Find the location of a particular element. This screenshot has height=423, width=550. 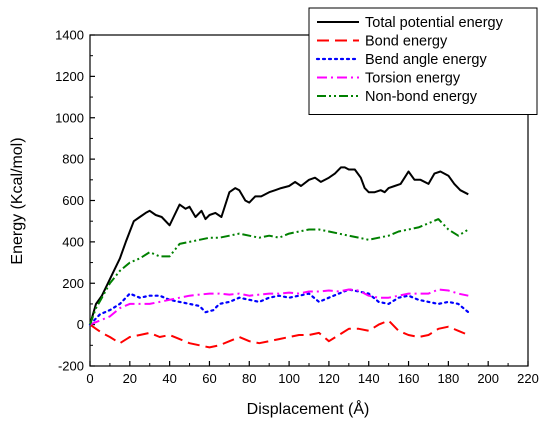

y-axis: -200 0 200 400 600 800 1000 1200 1400 is located at coordinates (75, 201).